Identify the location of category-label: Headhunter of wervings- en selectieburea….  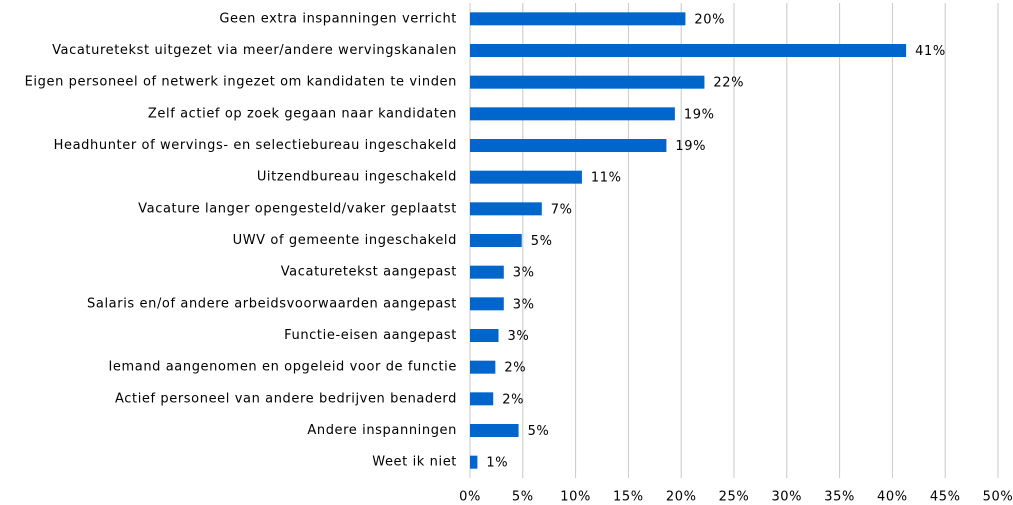
(255, 145).